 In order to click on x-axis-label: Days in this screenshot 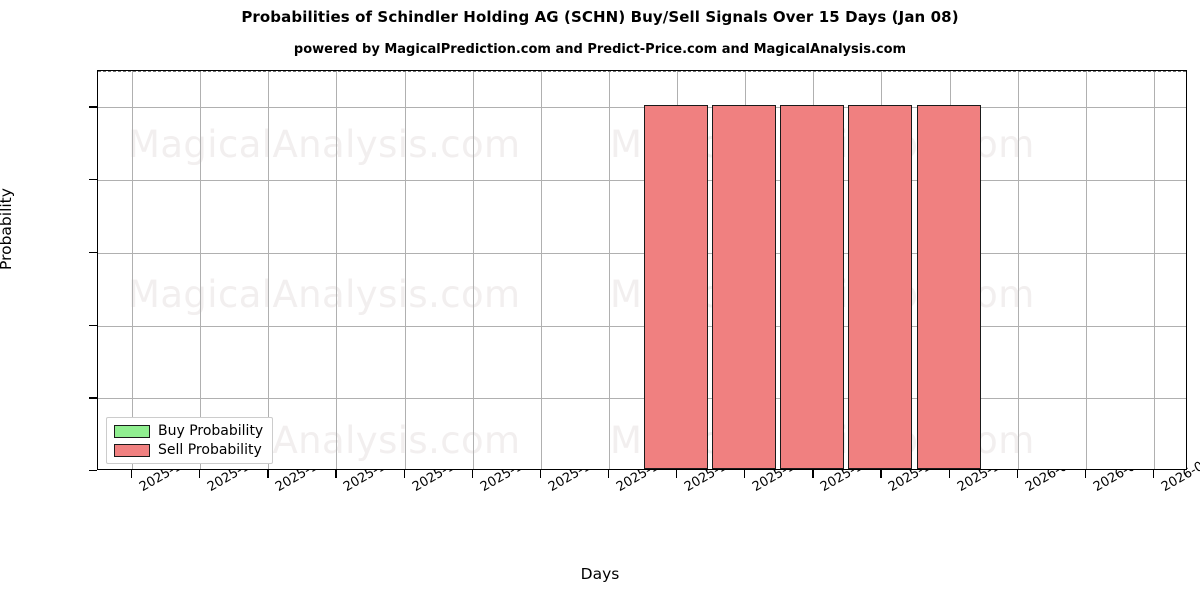, I will do `click(600, 574)`.